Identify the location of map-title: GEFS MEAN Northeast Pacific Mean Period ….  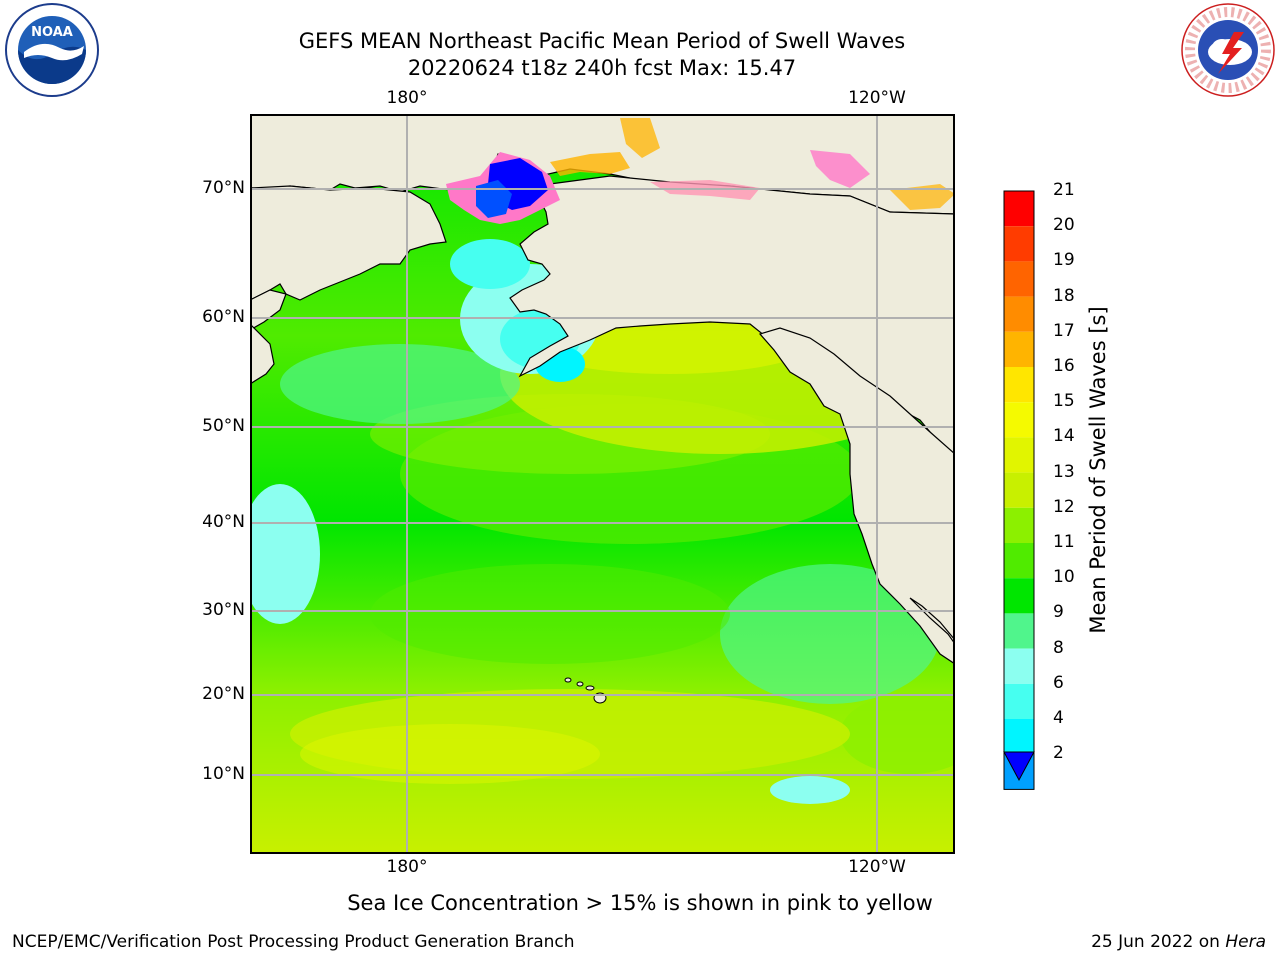
(602, 41).